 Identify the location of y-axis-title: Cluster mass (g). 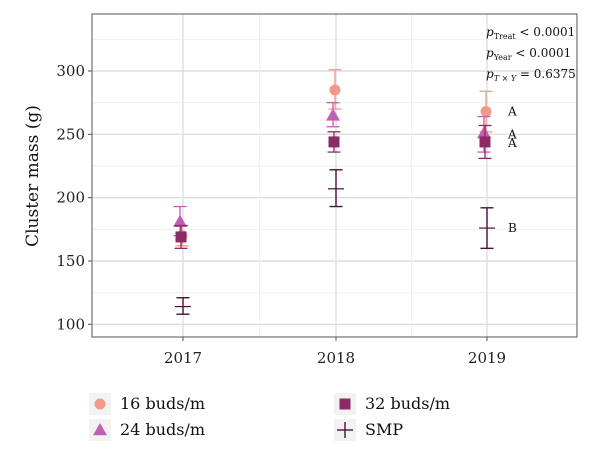
(33, 176).